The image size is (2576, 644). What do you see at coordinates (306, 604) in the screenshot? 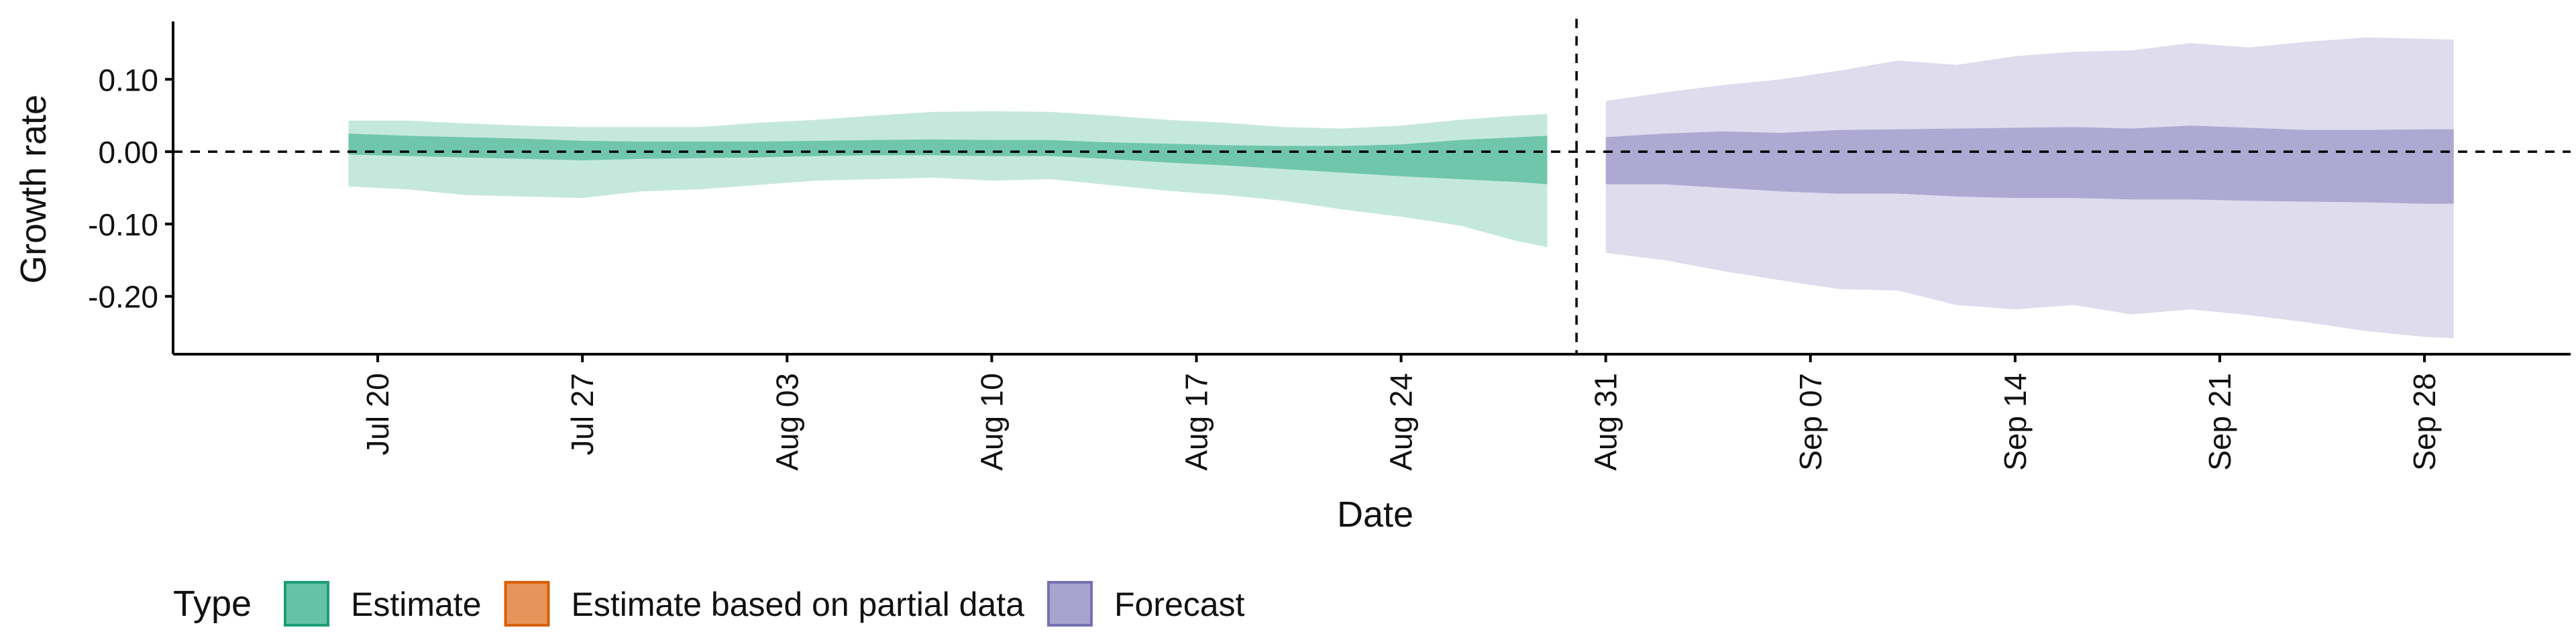
I see `legend-swatch-estimate` at bounding box center [306, 604].